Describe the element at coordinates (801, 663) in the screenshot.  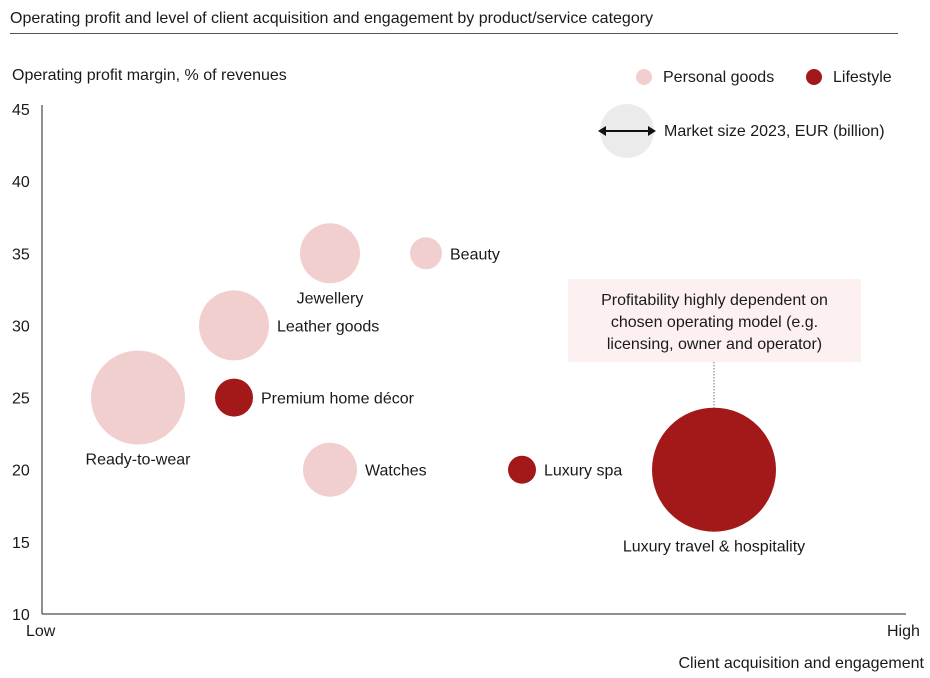
I see `x-axis-label: Client acquisition and engagement` at that location.